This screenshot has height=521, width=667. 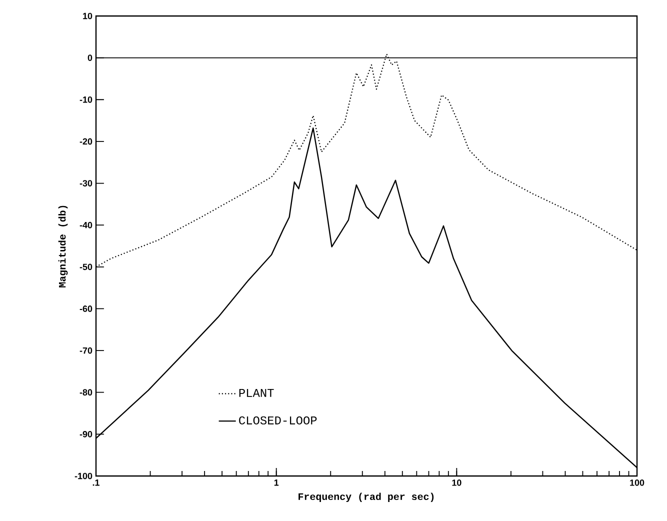 I want to click on x-tick-label: .1, so click(x=96, y=483).